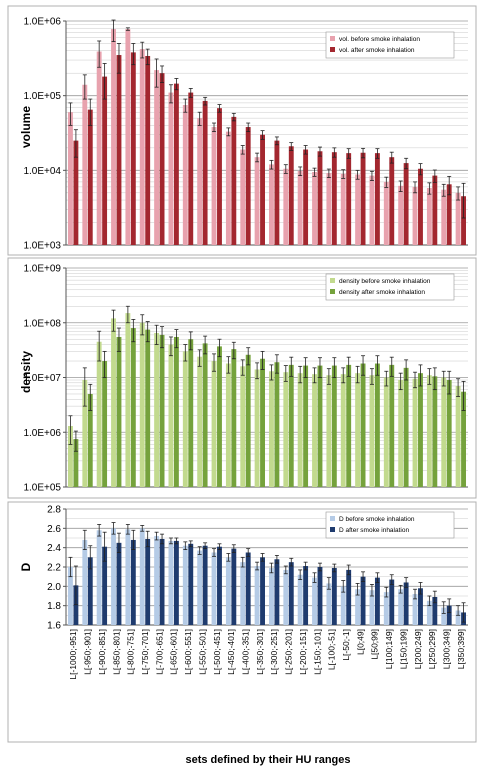 The image size is (483, 772). I want to click on category-label: L[-650;-601], so click(174, 652).